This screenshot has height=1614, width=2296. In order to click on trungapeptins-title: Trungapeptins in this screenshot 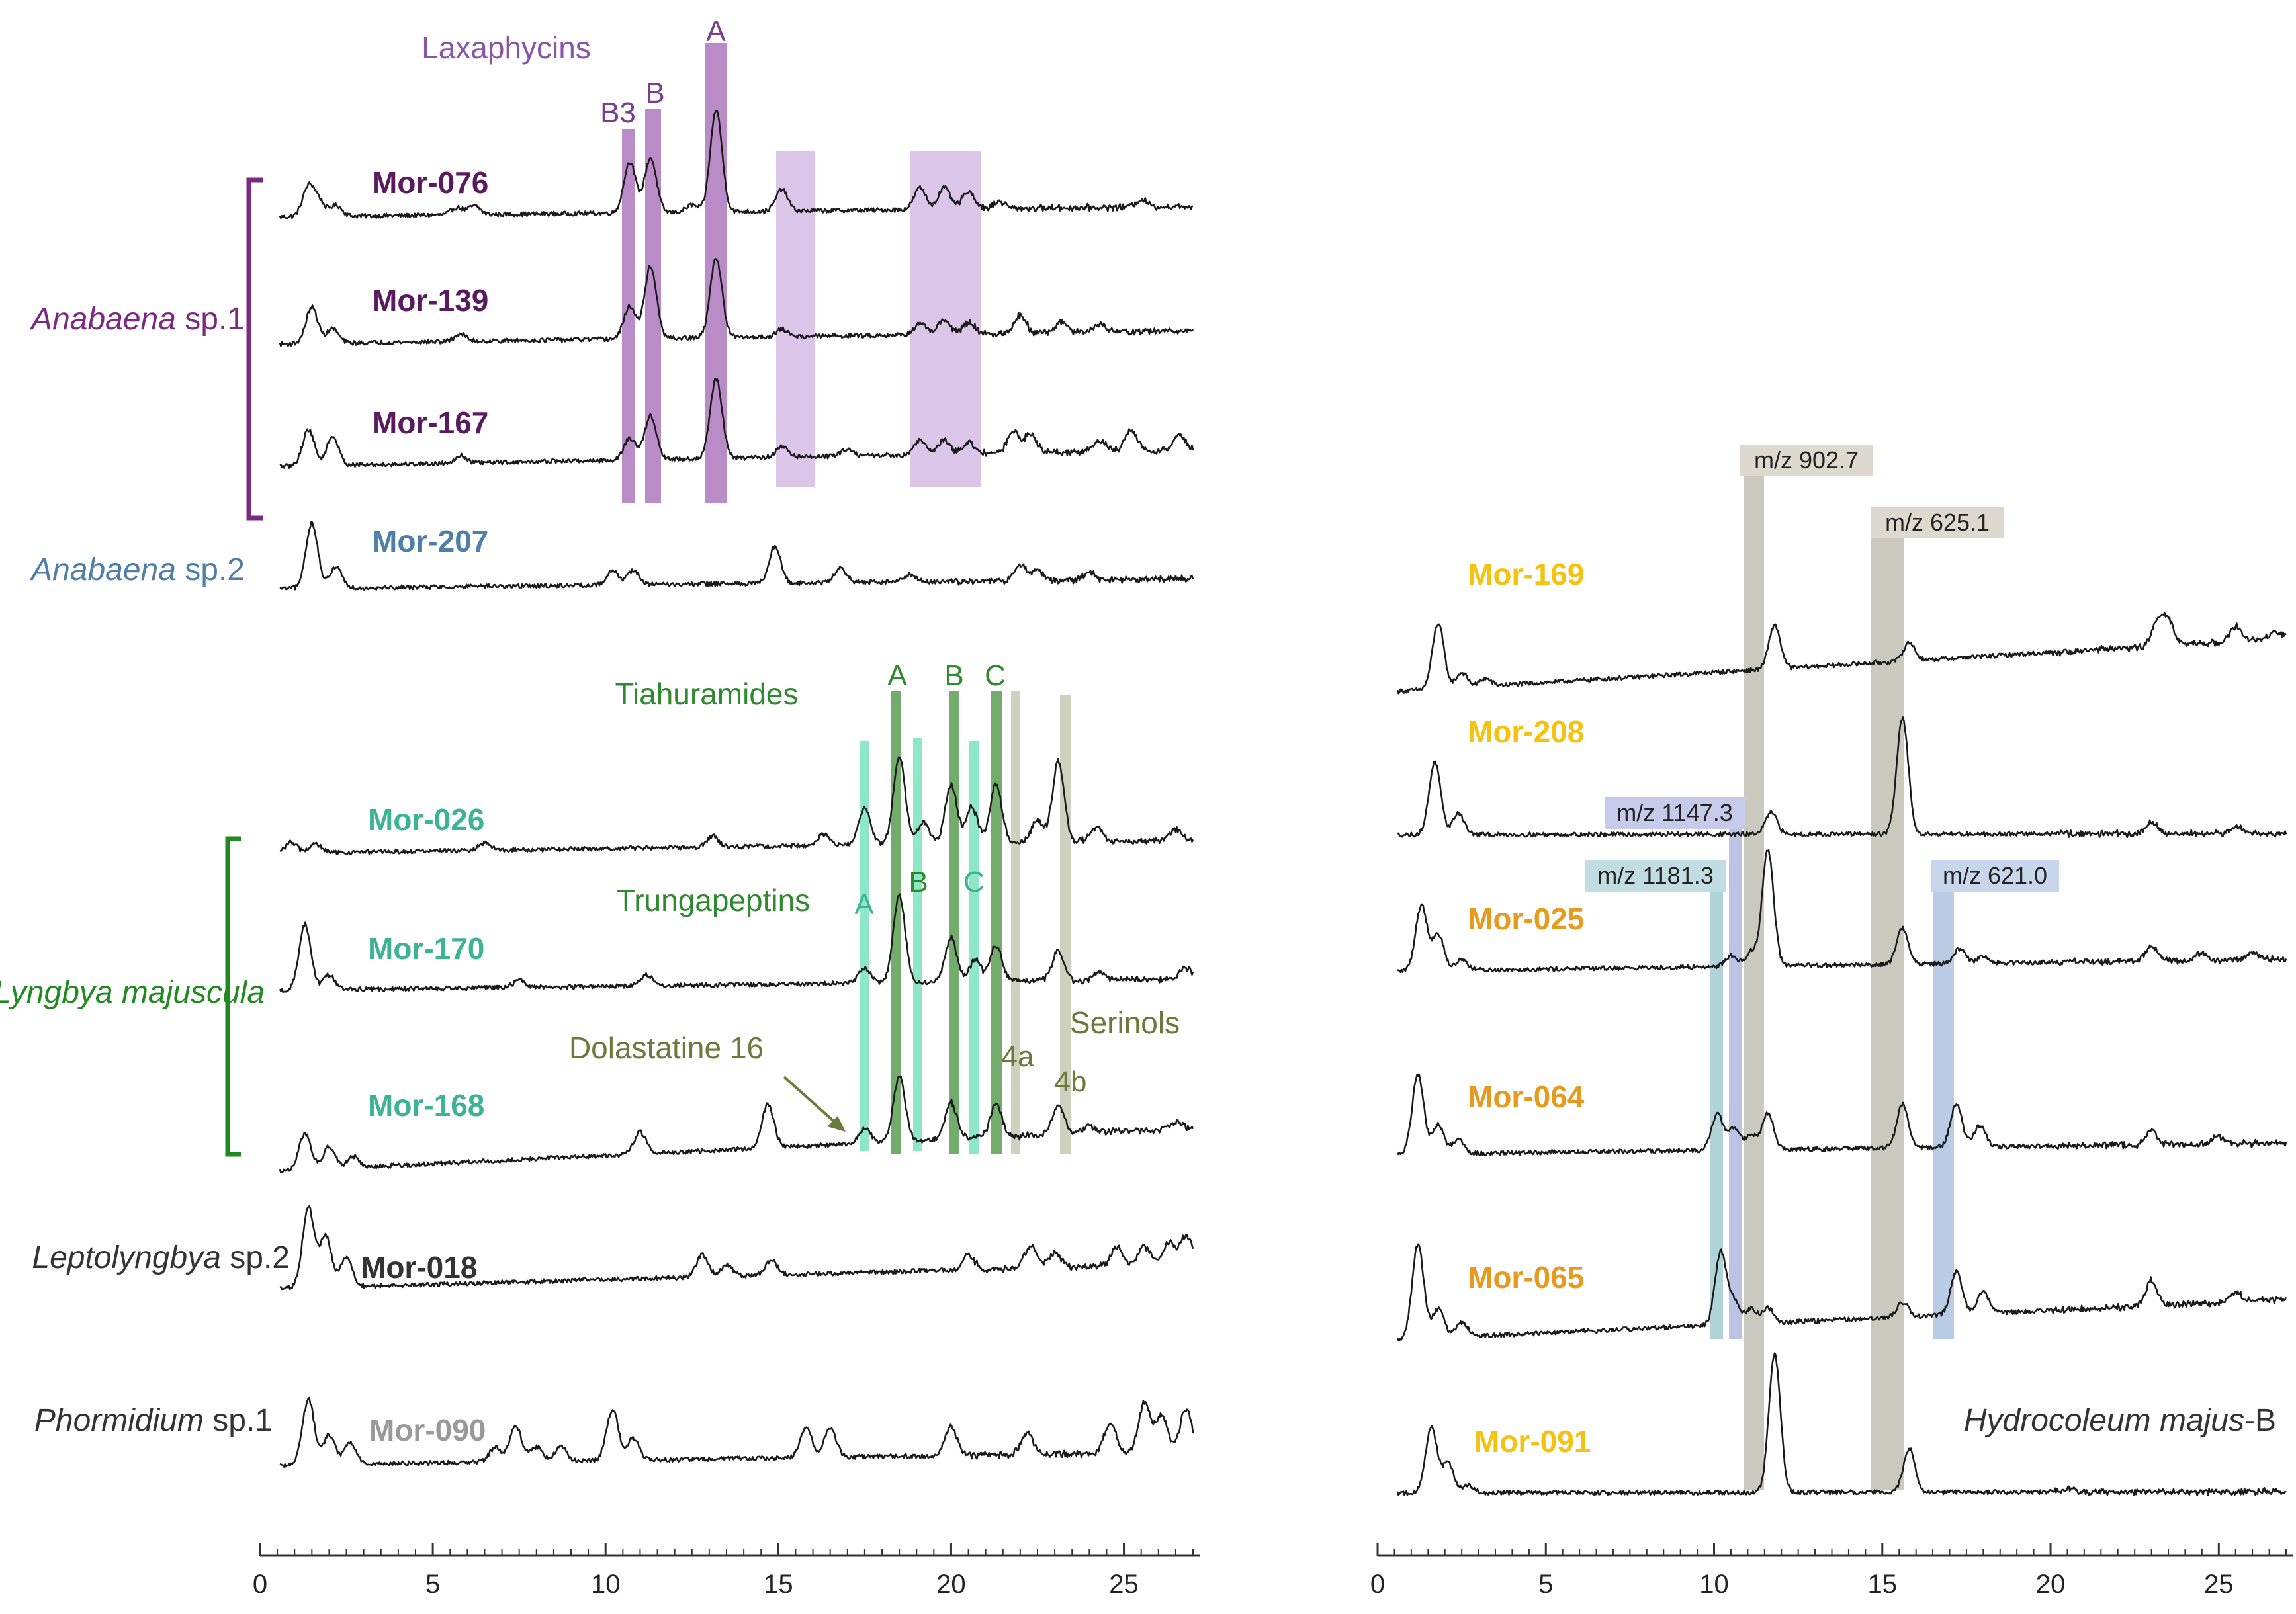, I will do `click(713, 900)`.